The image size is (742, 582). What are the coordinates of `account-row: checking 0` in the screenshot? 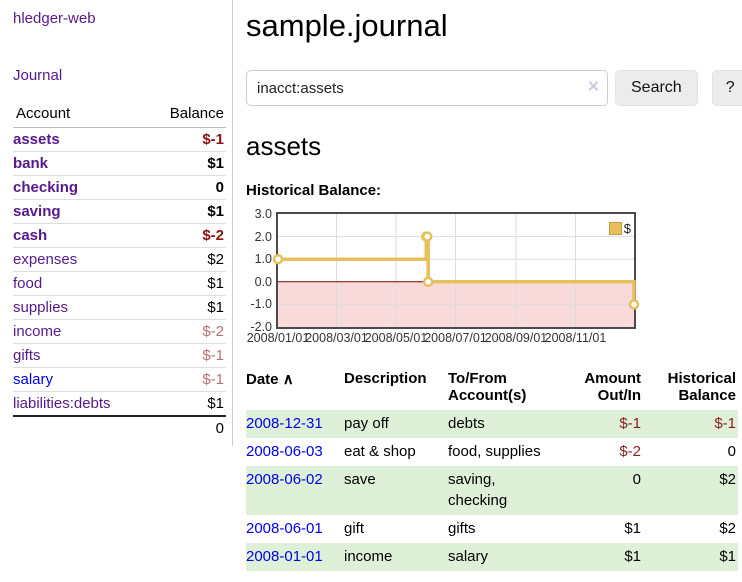 It's located at (119, 187).